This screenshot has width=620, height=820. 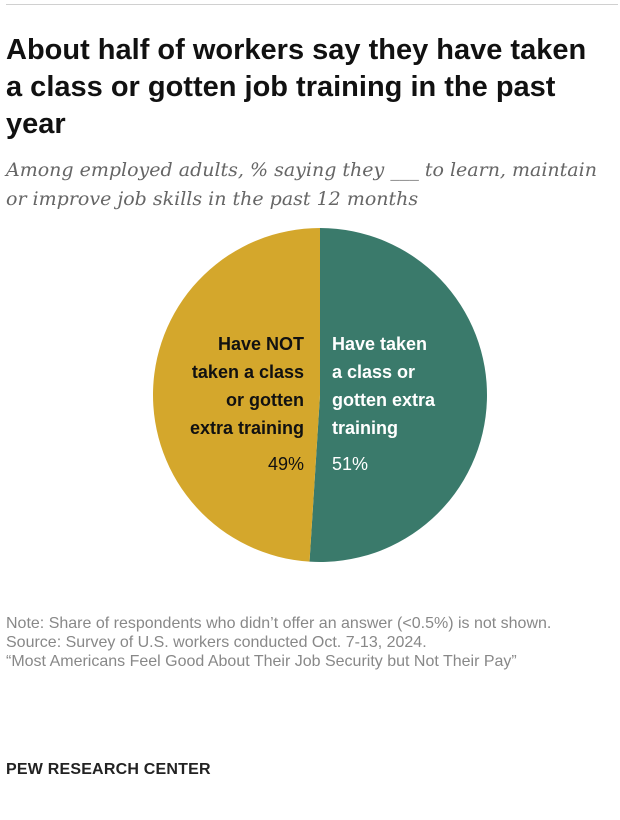 What do you see at coordinates (379, 344) in the screenshot?
I see `slice-label-line: Have taken` at bounding box center [379, 344].